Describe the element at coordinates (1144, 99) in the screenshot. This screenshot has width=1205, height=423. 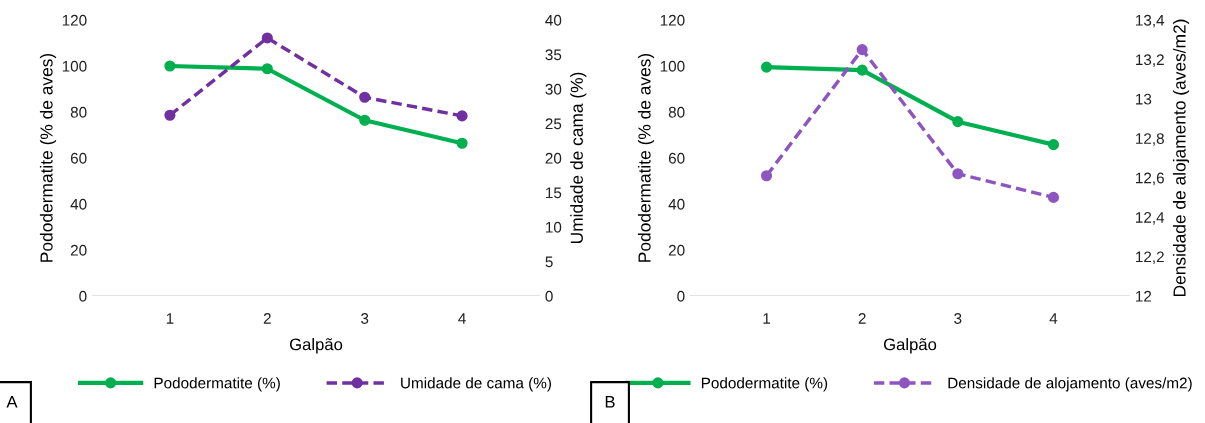
I see `y2-tick-label: 13` at that location.